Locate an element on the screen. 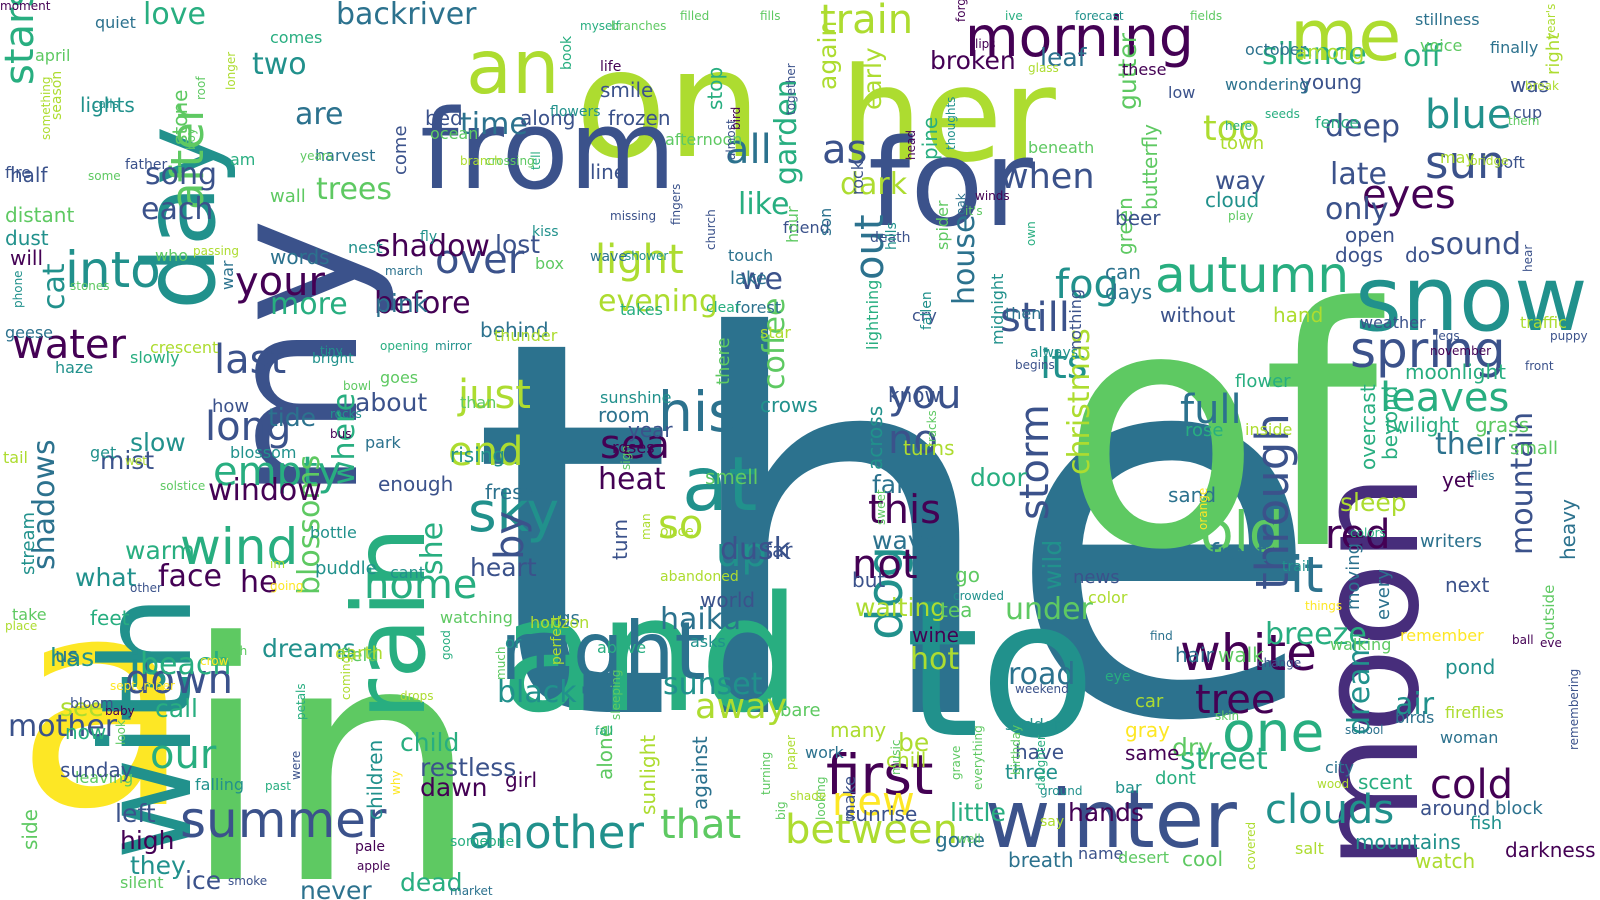  word-335: harvest is located at coordinates (345, 155).